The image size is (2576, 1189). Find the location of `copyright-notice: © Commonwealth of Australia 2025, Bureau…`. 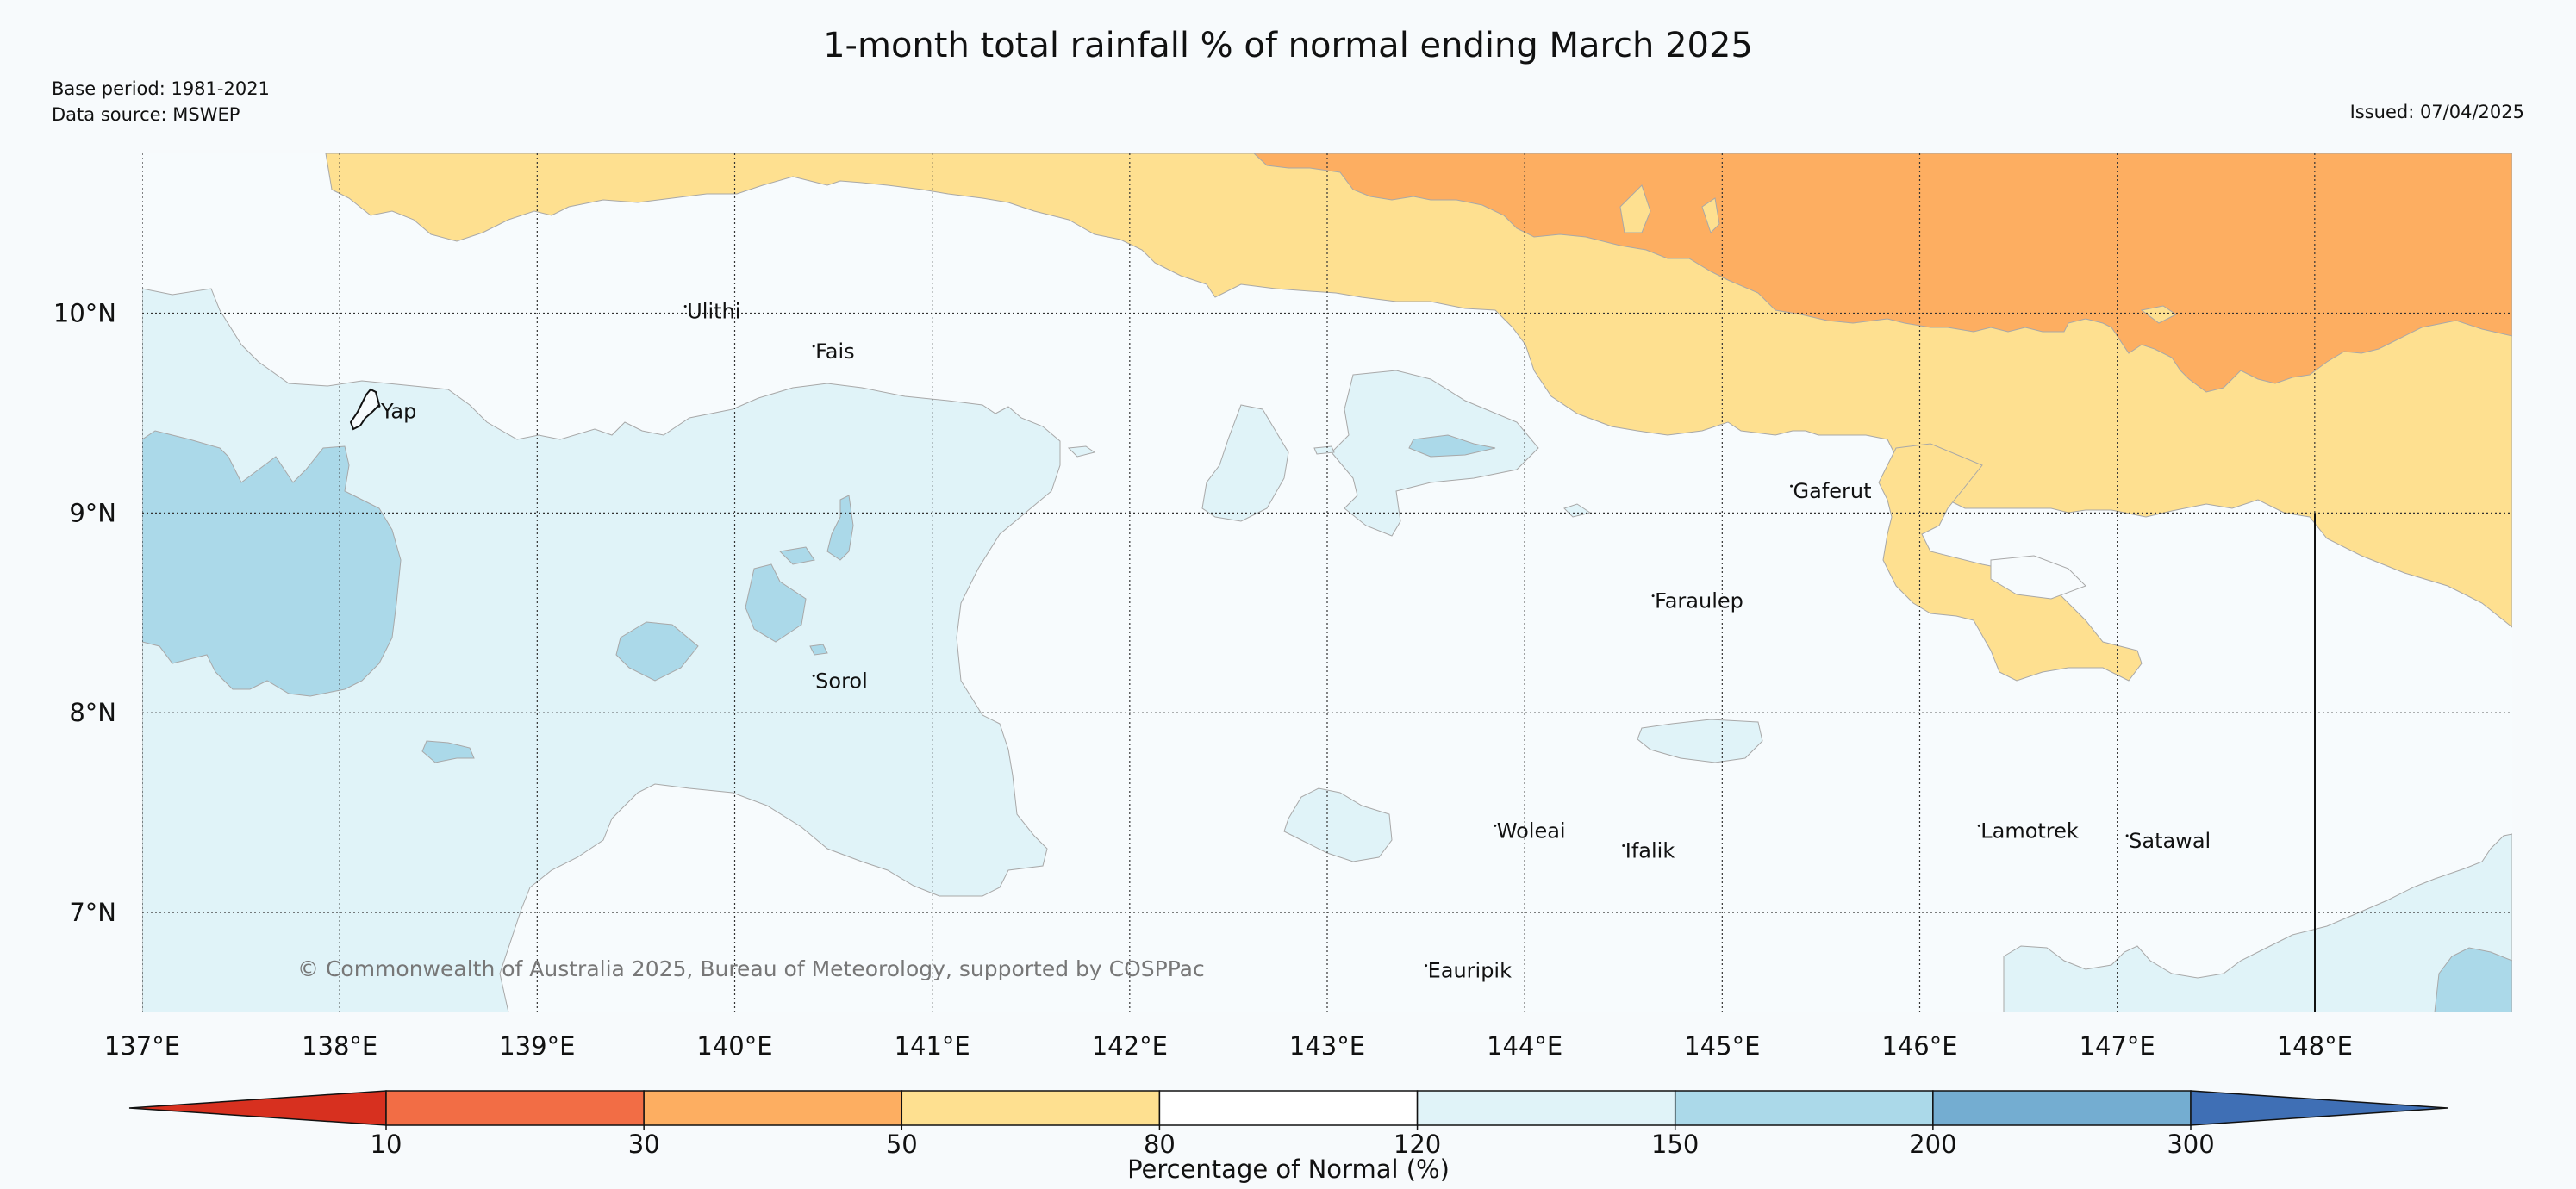

copyright-notice: © Commonwealth of Australia 2025, Bureau… is located at coordinates (751, 968).